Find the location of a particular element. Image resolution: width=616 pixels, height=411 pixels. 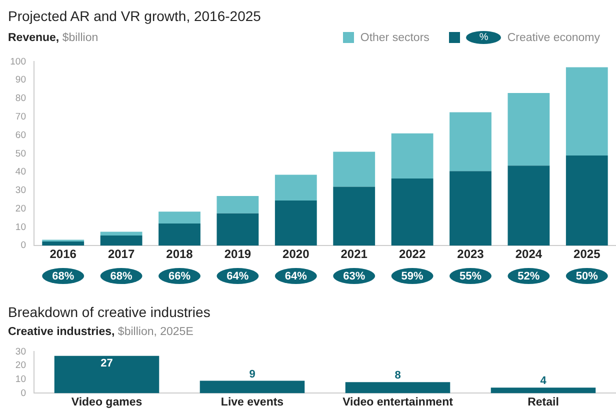

y-tick-label: 80 is located at coordinates (20, 98).